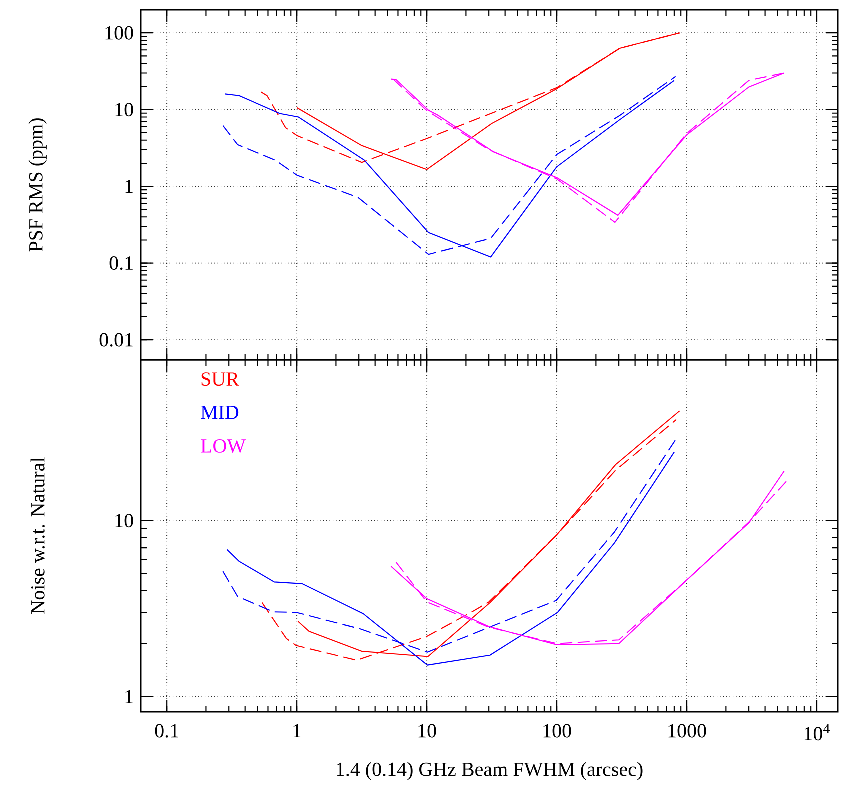  Describe the element at coordinates (121, 263) in the screenshot. I see `y-tick-label: 0.1` at that location.